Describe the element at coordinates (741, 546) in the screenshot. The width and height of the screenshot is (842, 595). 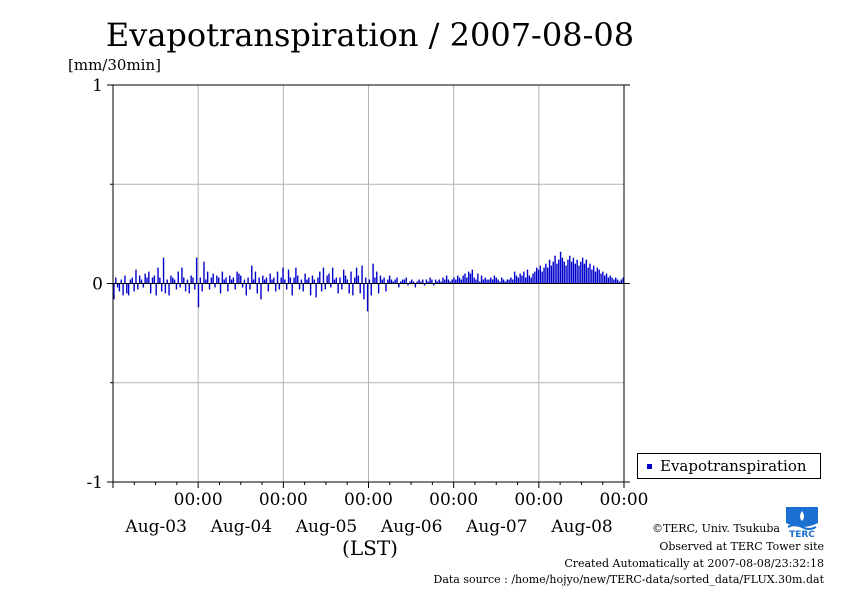
I see `footer-observed: Observed at TERC Tower site` at that location.